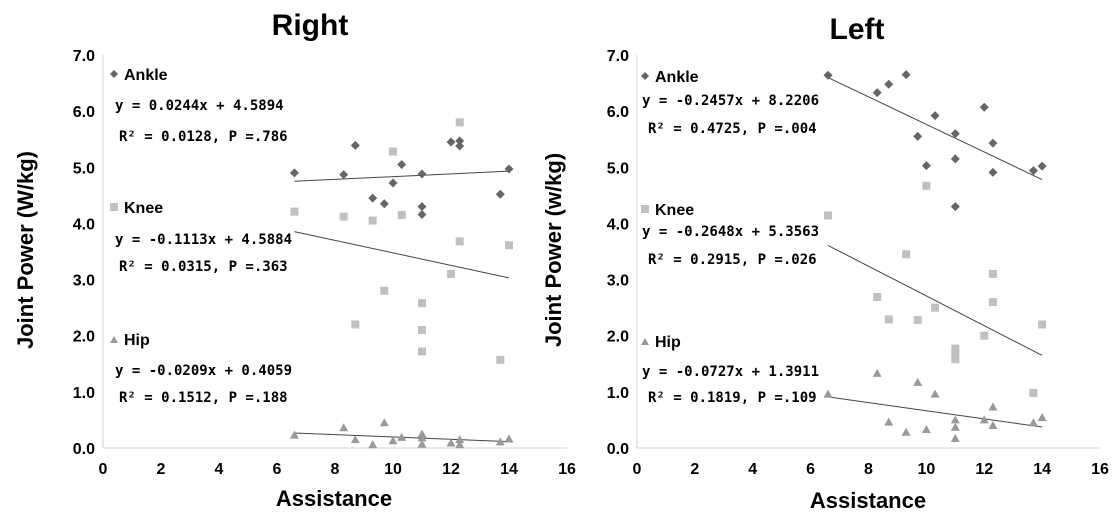 This screenshot has height=515, width=1118. What do you see at coordinates (732, 129) in the screenshot?
I see `trend-stats-ankle-left: R² = 0.4725, P =.004` at bounding box center [732, 129].